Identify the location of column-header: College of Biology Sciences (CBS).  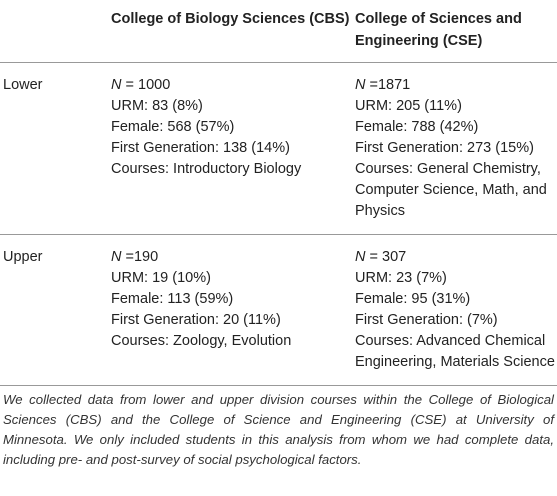
(230, 19).